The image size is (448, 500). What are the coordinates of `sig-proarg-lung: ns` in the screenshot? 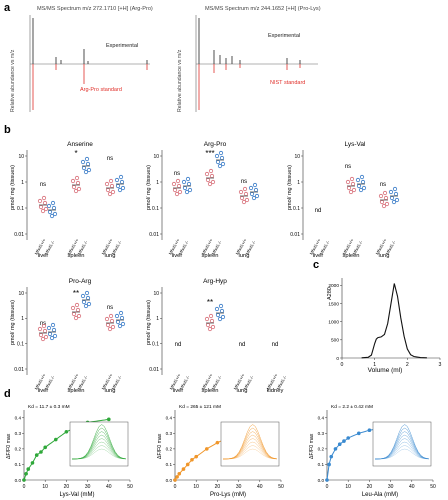 It's located at (110, 308).